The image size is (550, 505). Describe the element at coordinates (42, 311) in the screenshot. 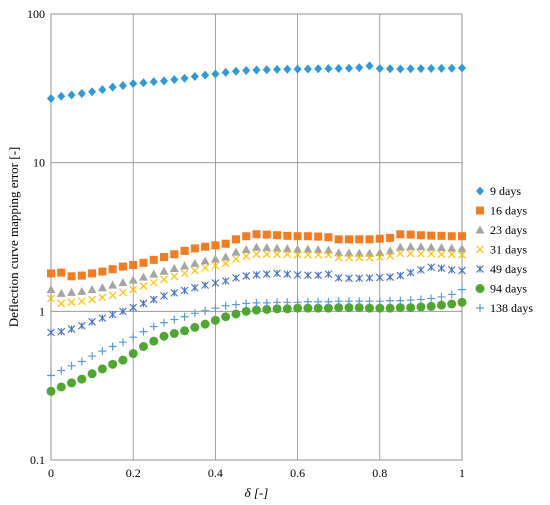

I see `y-tick-label: 1` at that location.